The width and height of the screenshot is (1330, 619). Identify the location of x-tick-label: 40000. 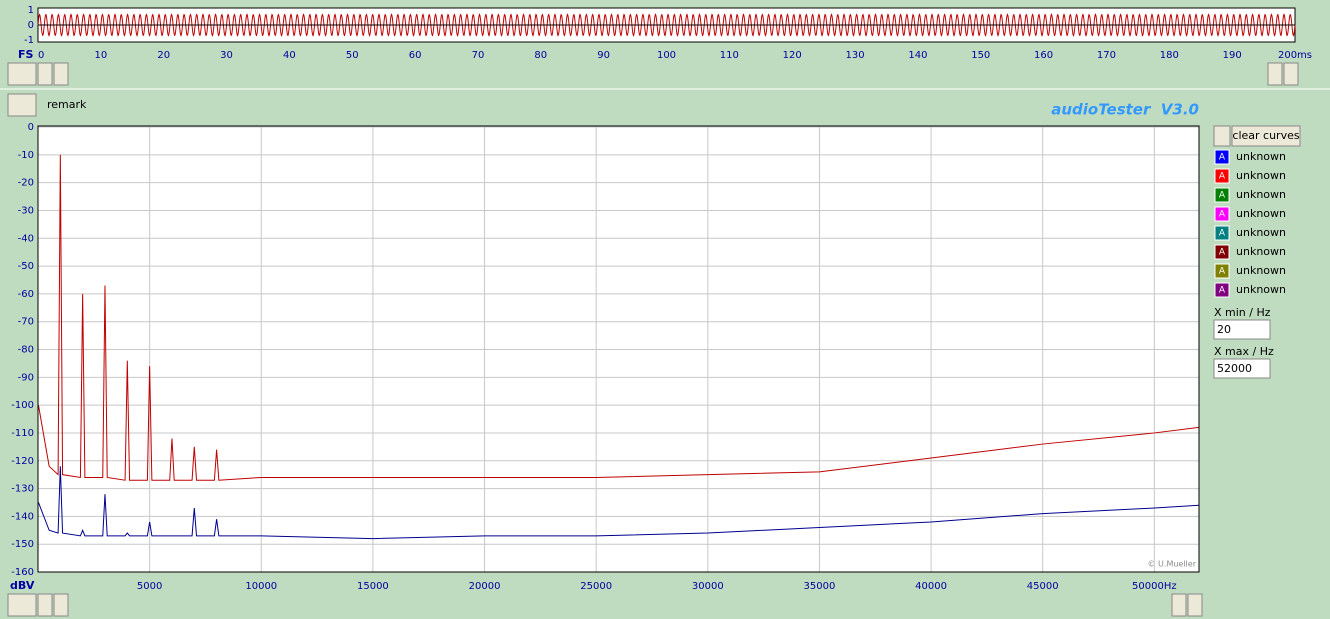
(931, 586).